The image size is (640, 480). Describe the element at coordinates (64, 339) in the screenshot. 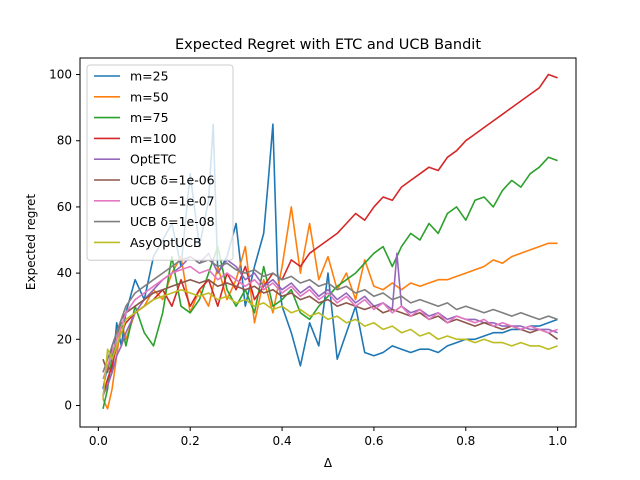

I see `y-tick-label: 20` at that location.